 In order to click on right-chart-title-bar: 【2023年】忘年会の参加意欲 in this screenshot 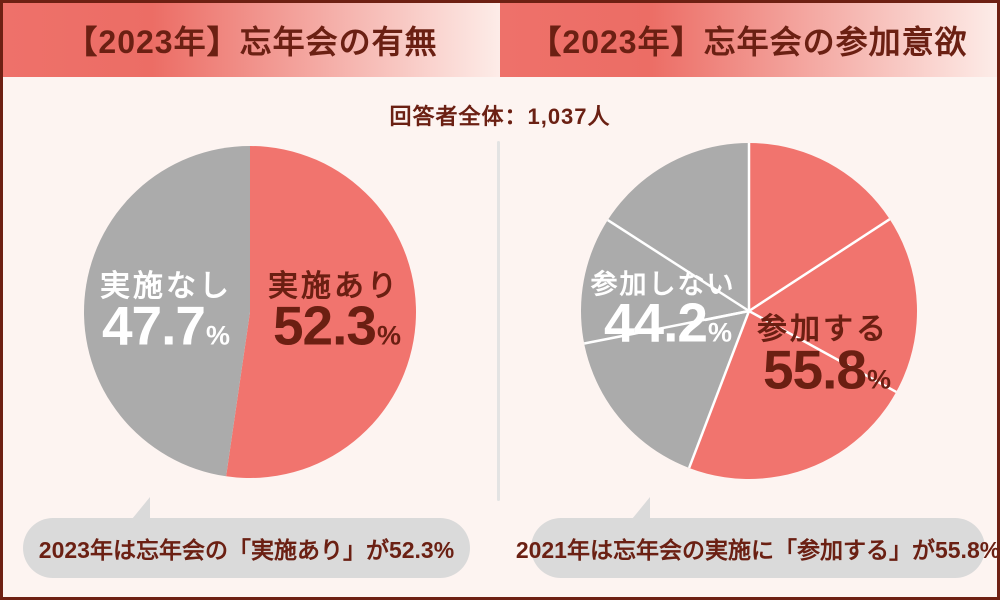, I will do `click(748, 40)`.